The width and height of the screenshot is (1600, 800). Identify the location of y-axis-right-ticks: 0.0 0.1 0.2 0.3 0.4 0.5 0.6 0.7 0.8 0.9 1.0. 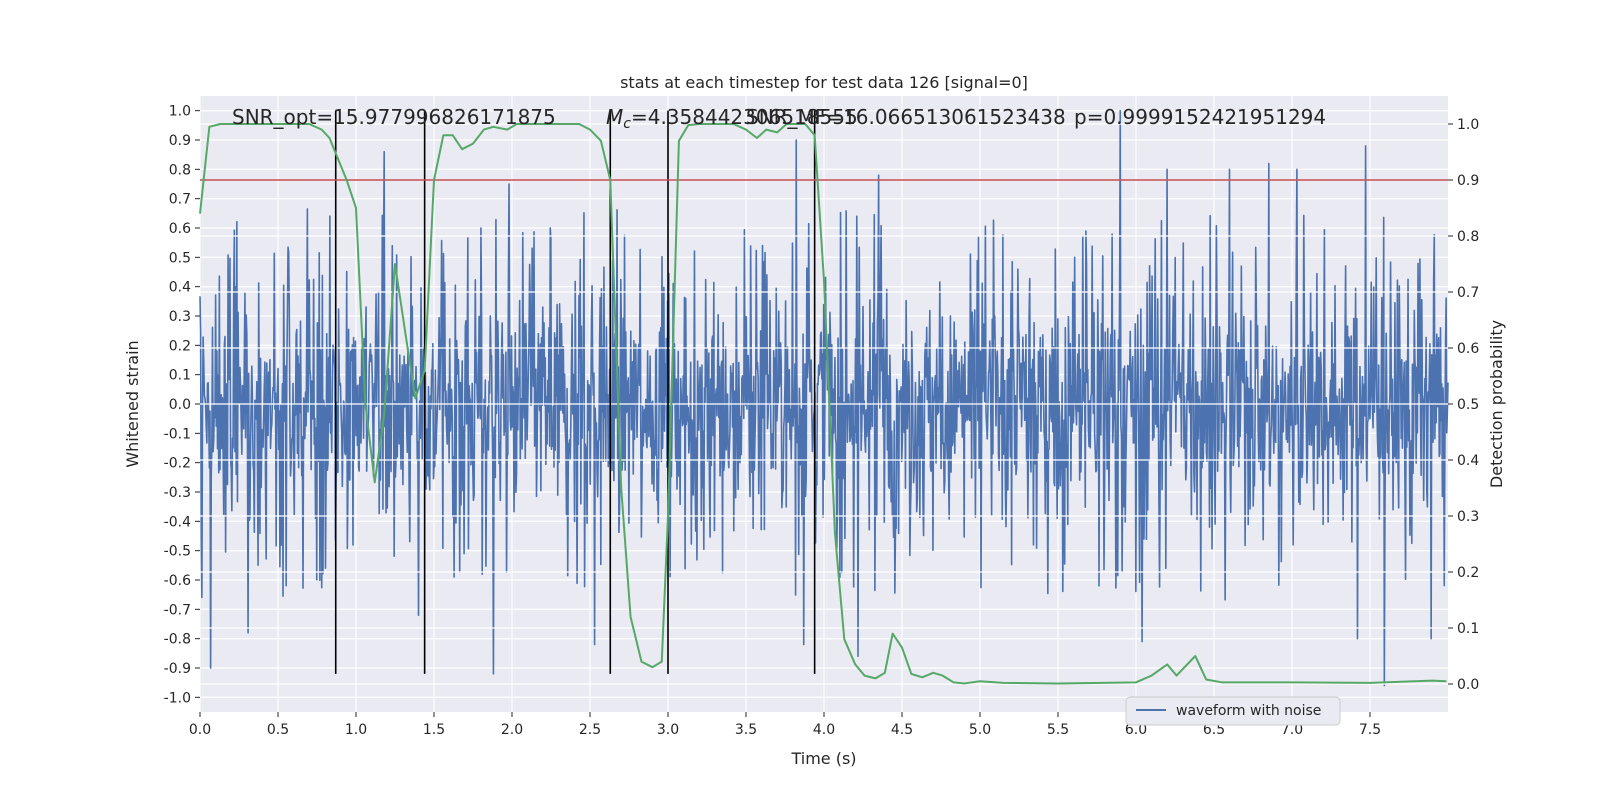
(1463, 405).